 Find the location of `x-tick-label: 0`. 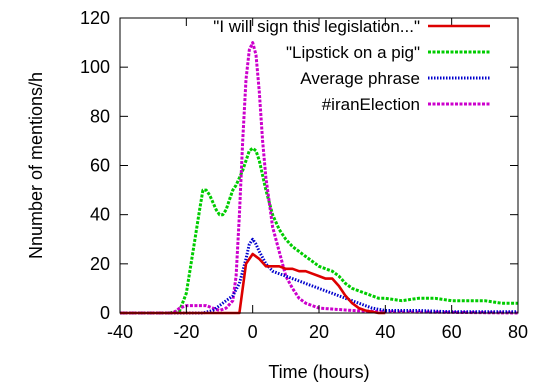

x-tick-label: 0 is located at coordinates (253, 332).